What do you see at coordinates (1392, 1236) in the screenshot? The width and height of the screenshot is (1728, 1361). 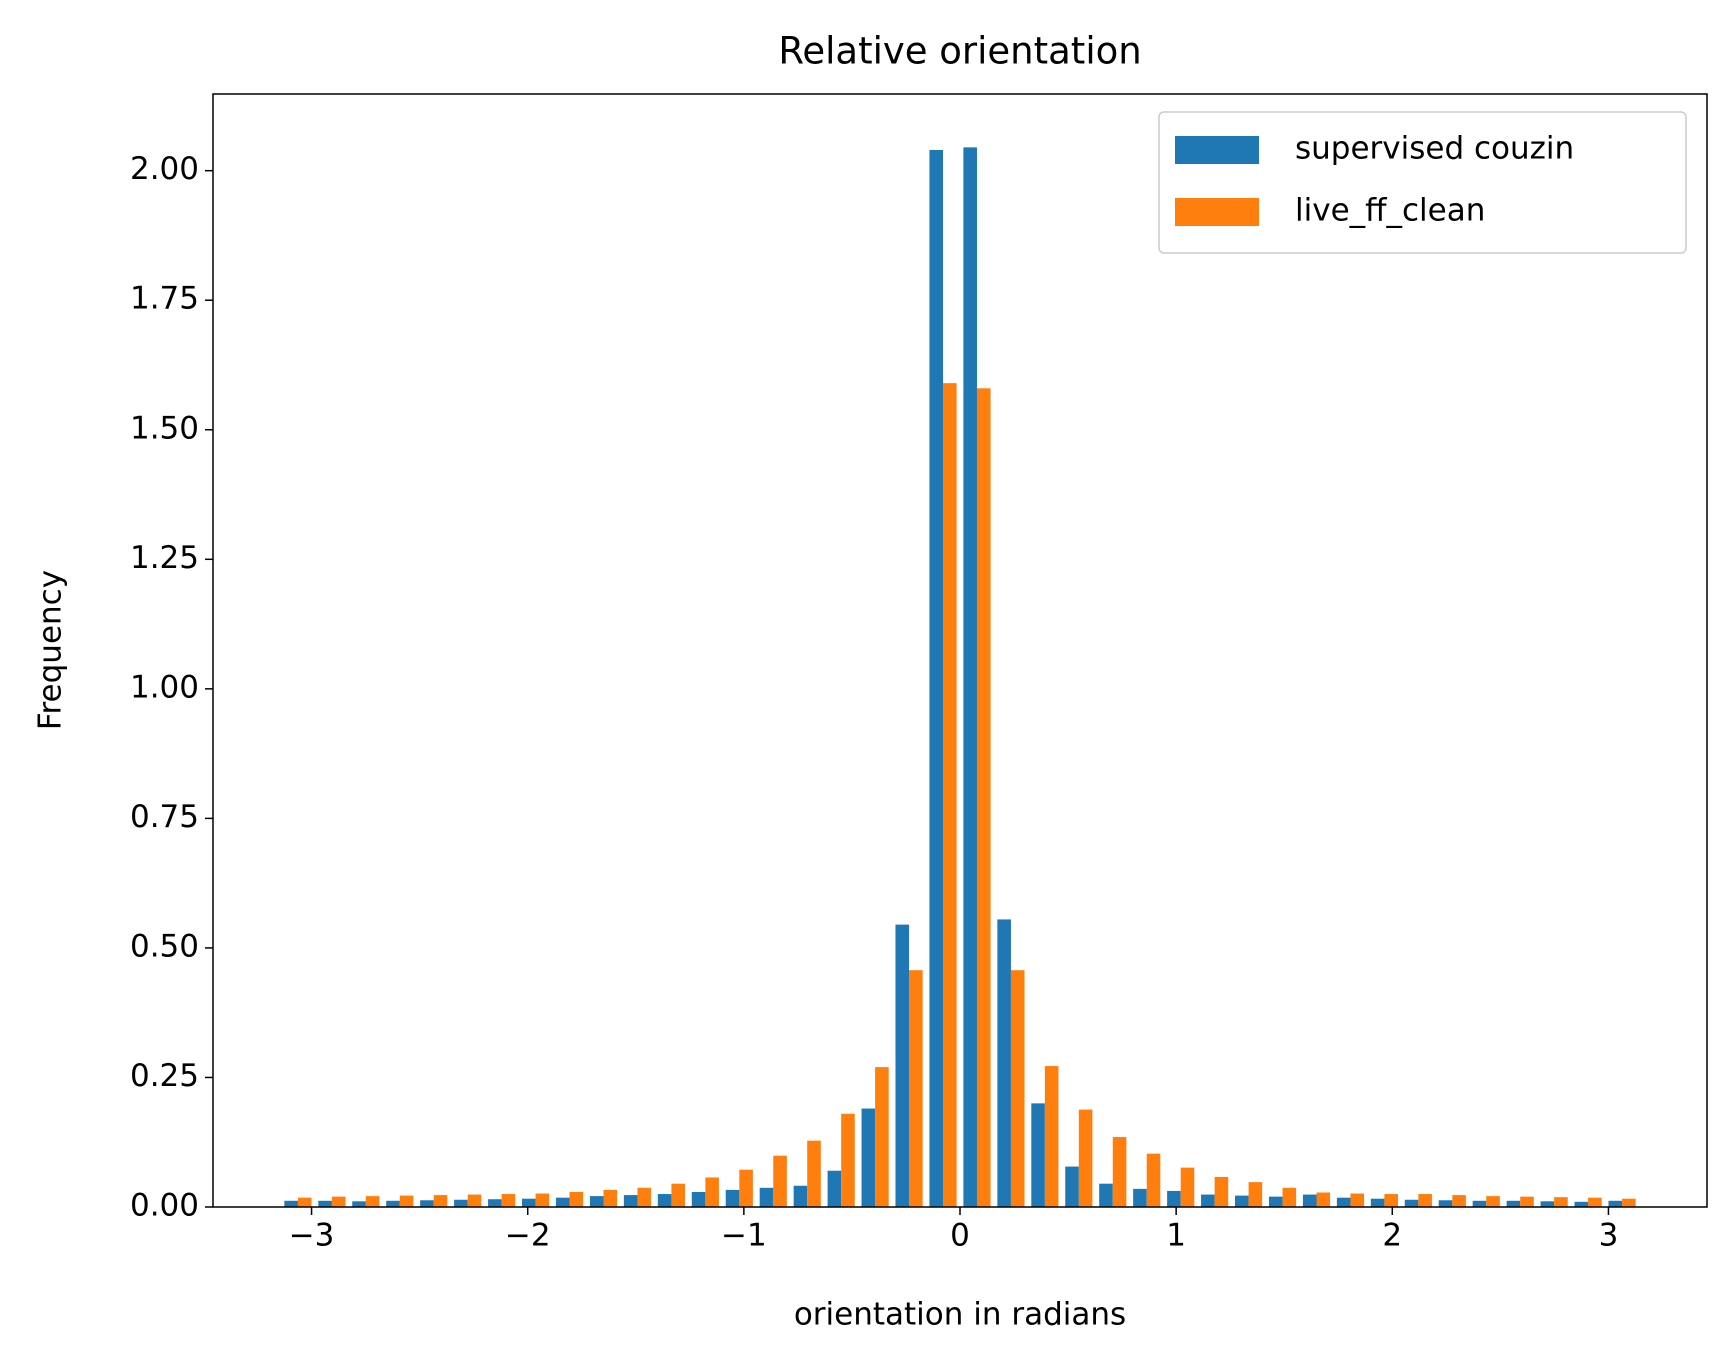 I see `x-tick-label: 2` at bounding box center [1392, 1236].